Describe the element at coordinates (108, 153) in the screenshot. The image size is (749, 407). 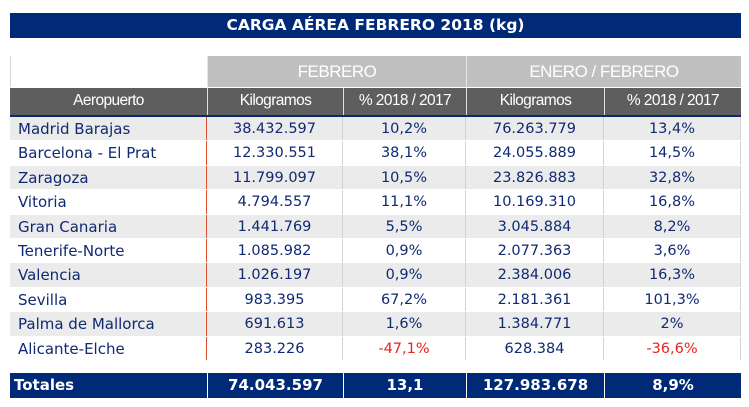
I see `airport-name: Barcelona - El Prat` at that location.